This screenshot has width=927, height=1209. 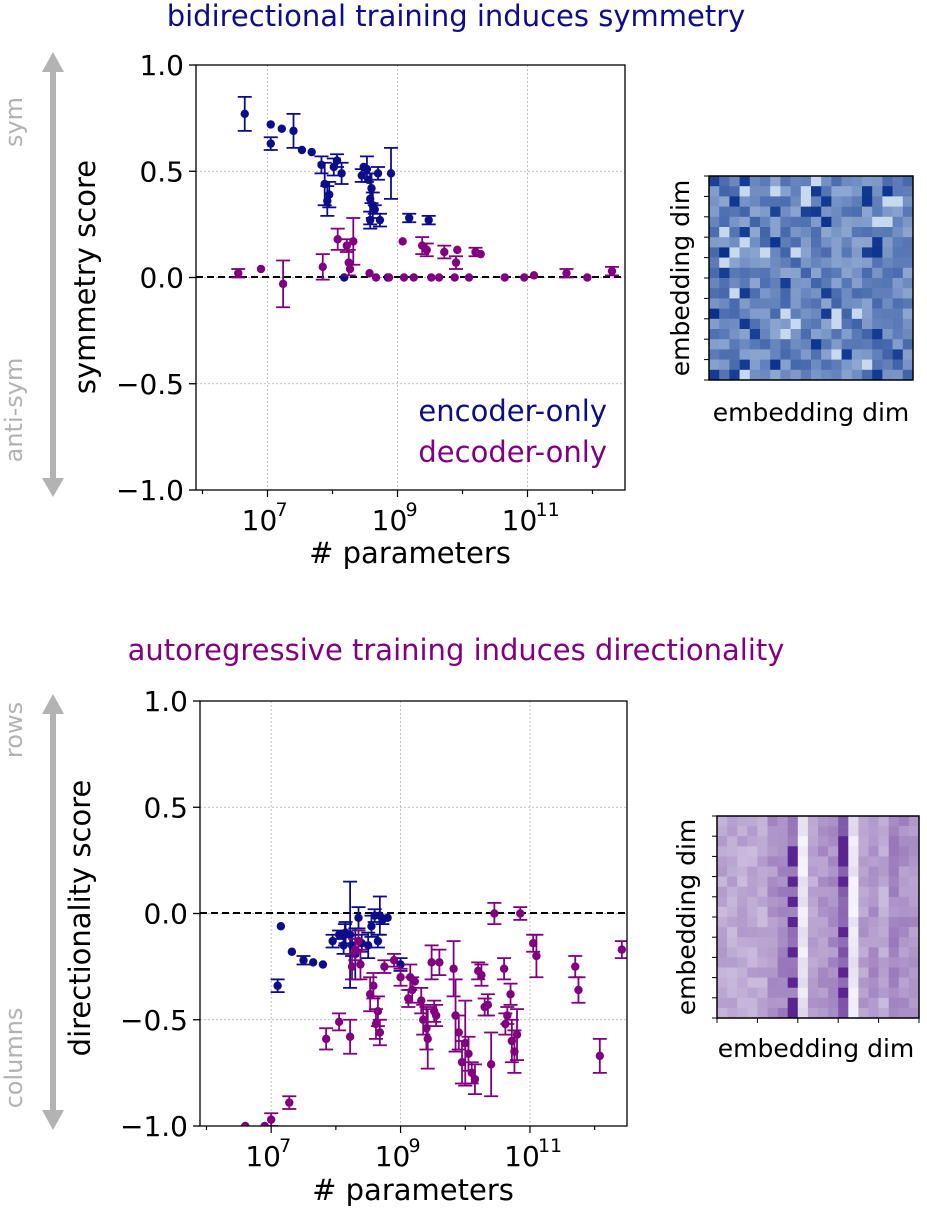 I want to click on top-heatmap-cells, so click(x=811, y=278).